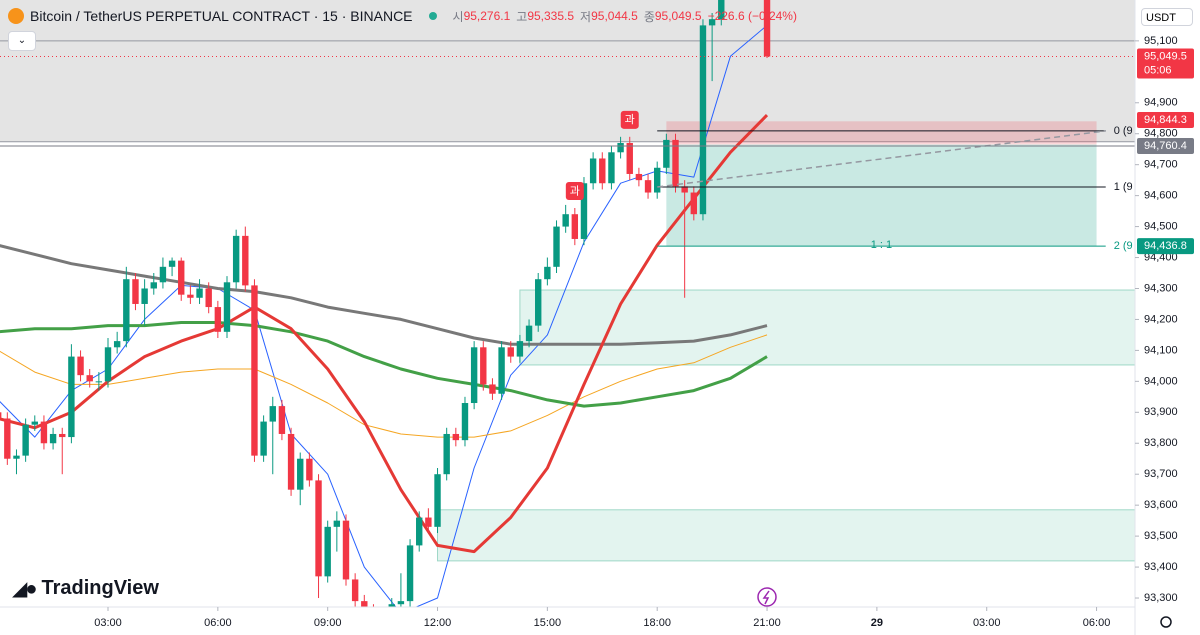 This screenshot has height=635, width=1200. Describe the element at coordinates (752, 16) in the screenshot. I see `change-value: −226.6 (−0.24%)` at that location.